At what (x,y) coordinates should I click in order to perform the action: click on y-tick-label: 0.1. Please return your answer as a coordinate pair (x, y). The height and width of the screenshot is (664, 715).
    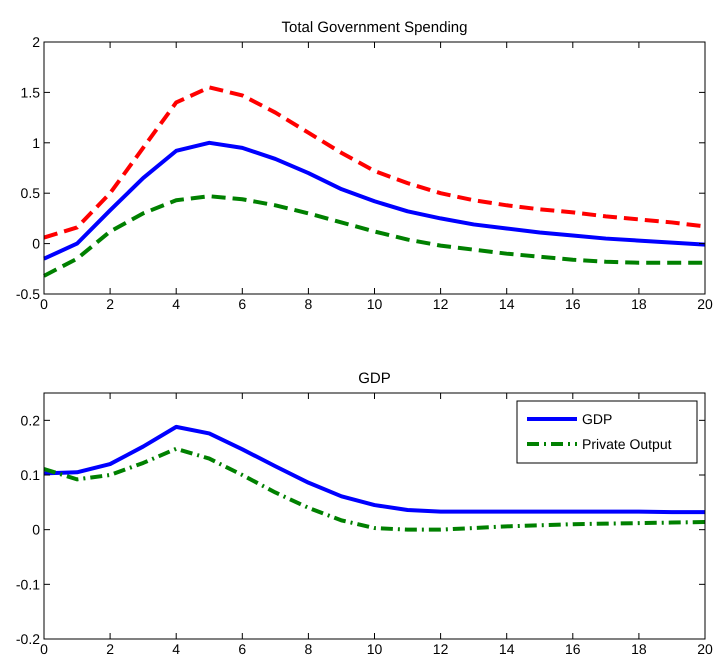
    Looking at the image, I should click on (30, 475).